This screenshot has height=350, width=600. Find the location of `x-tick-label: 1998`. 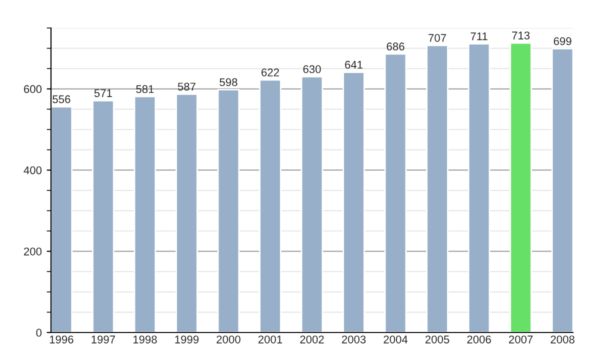

x-tick-label: 1998 is located at coordinates (145, 340).